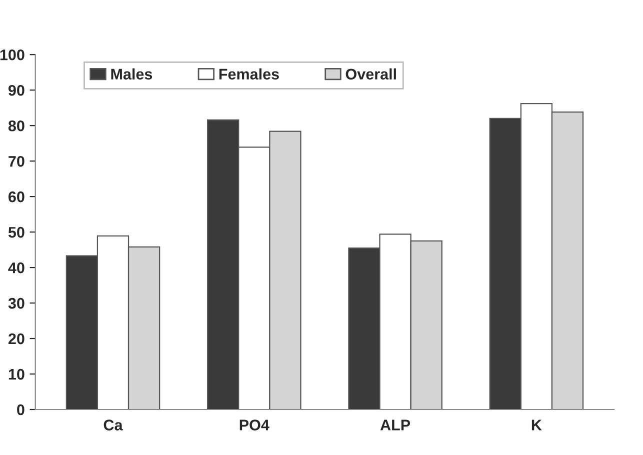 This screenshot has width=643, height=455. What do you see at coordinates (113, 425) in the screenshot?
I see `x-tick-label: Ca` at bounding box center [113, 425].